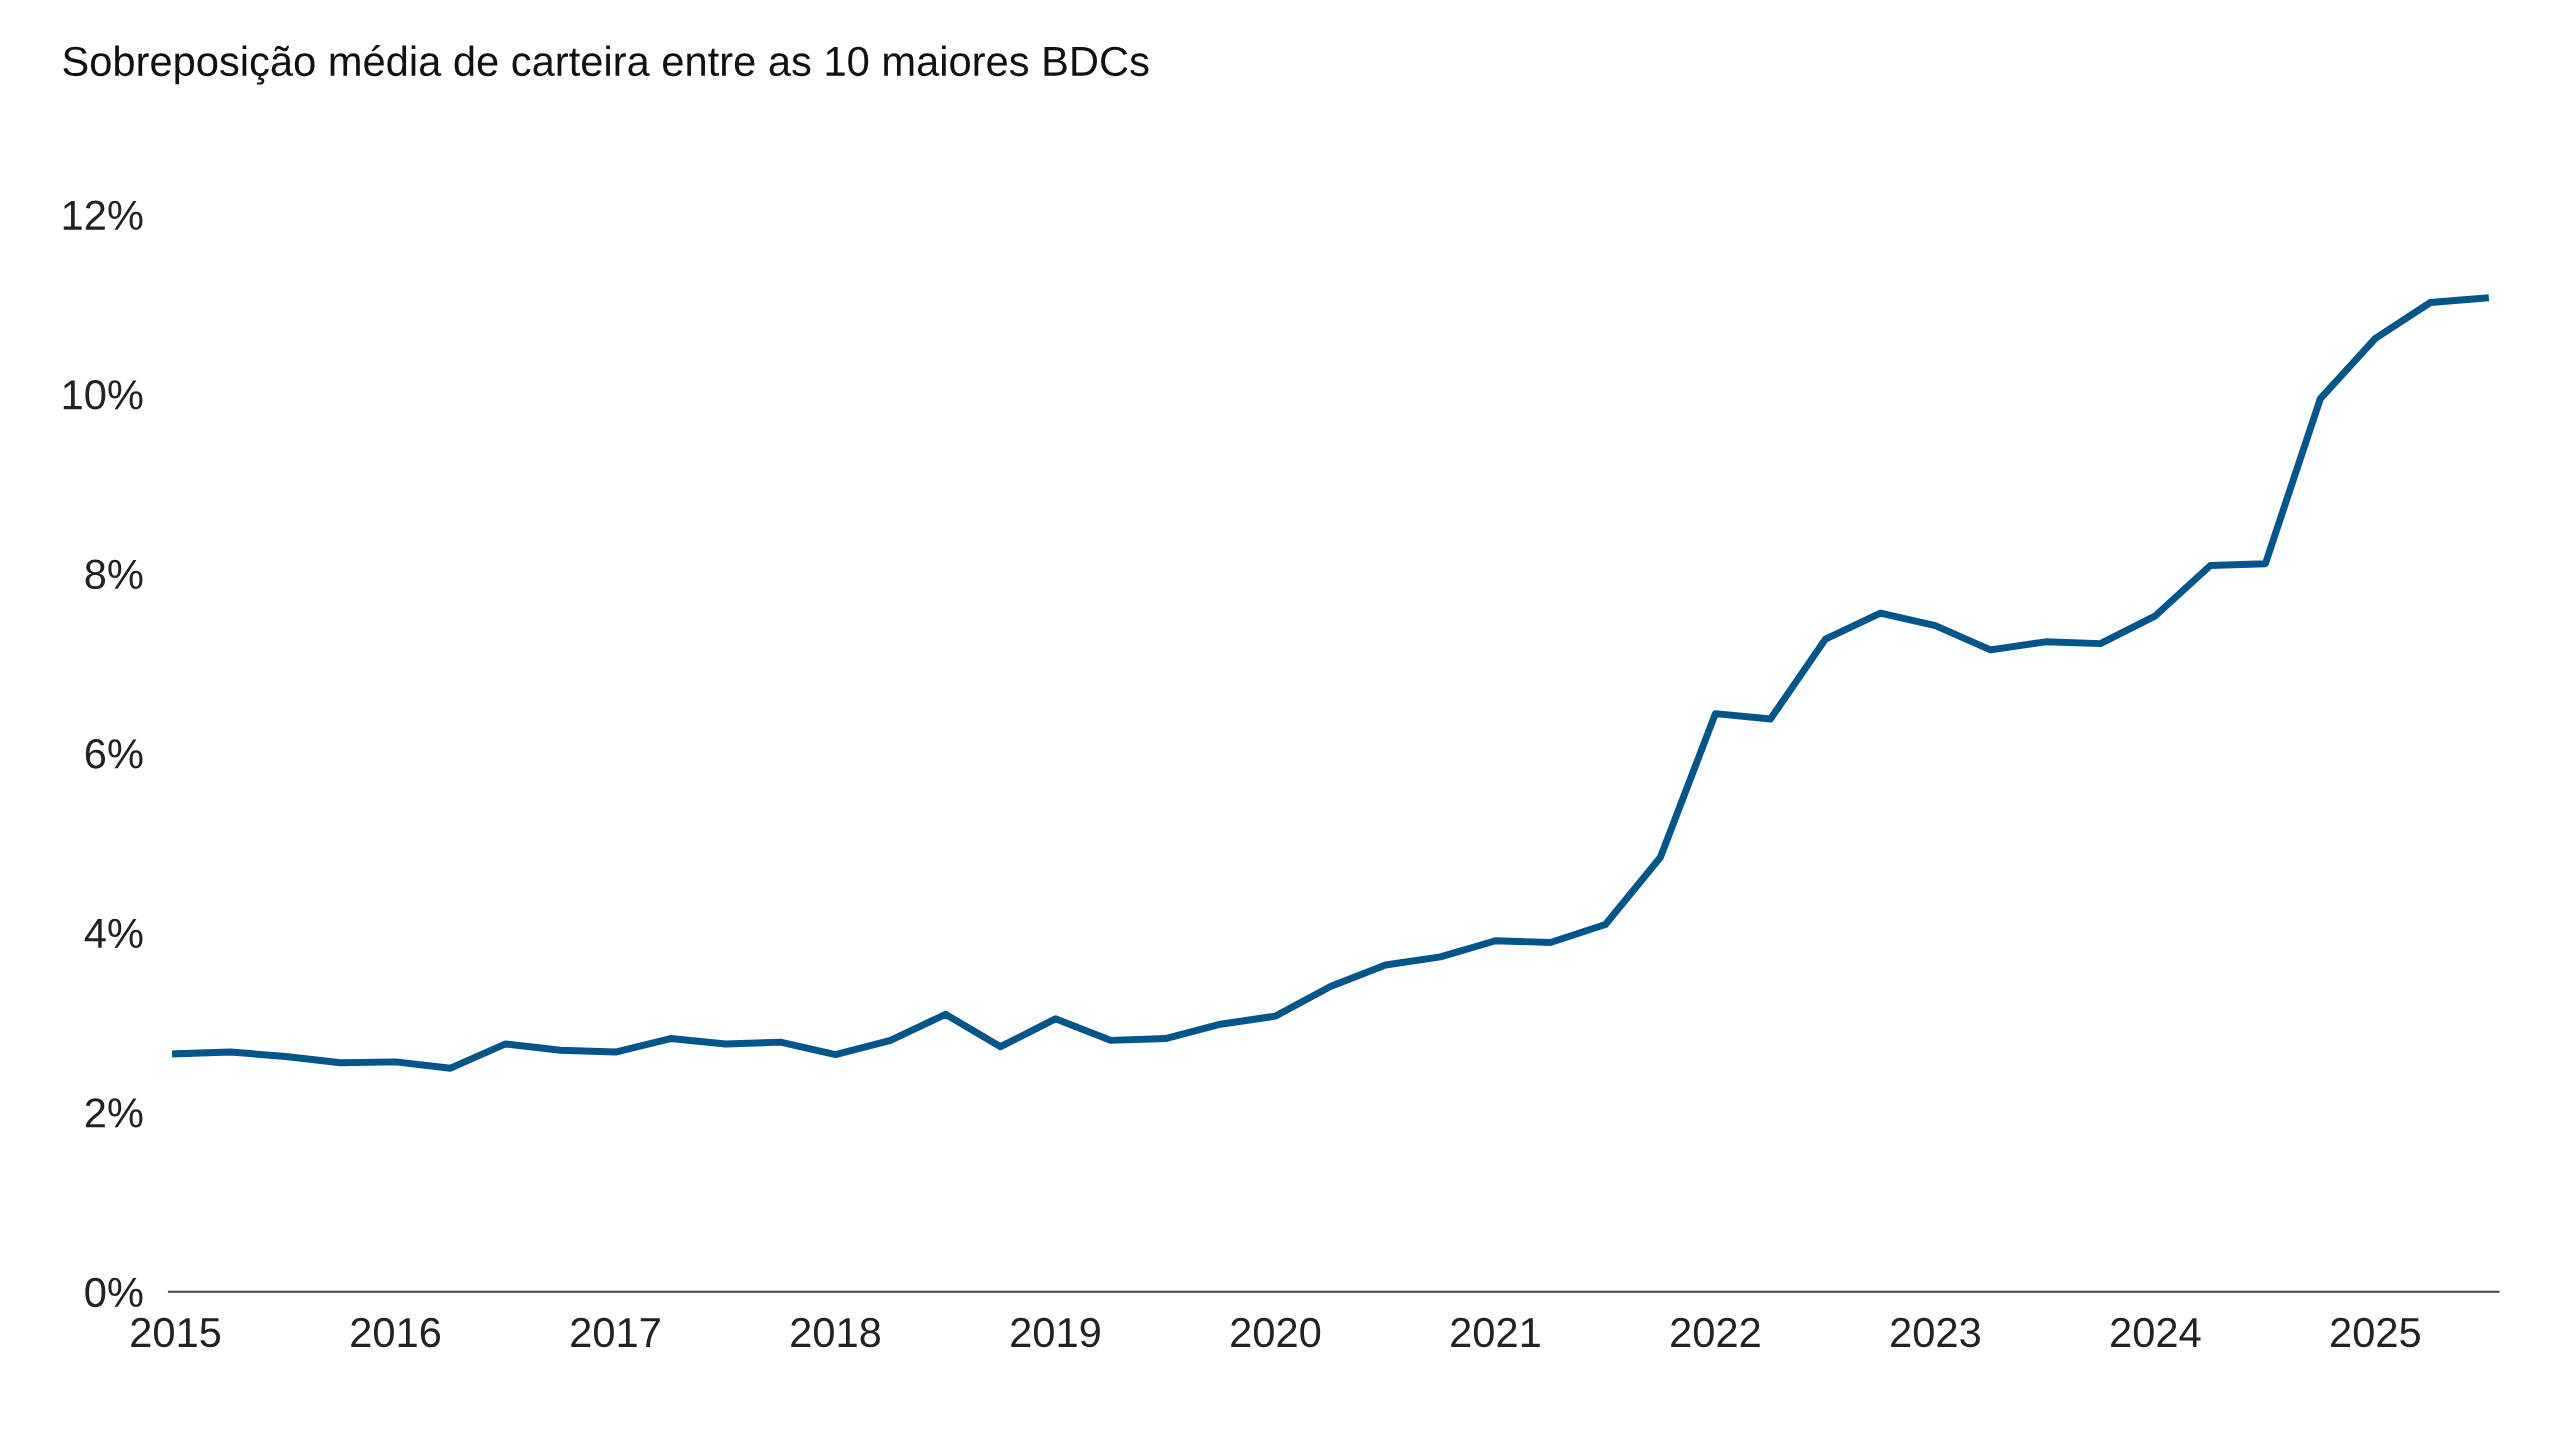 The image size is (2560, 1440). What do you see at coordinates (836, 1332) in the screenshot?
I see `x-tick-label: 2018` at bounding box center [836, 1332].